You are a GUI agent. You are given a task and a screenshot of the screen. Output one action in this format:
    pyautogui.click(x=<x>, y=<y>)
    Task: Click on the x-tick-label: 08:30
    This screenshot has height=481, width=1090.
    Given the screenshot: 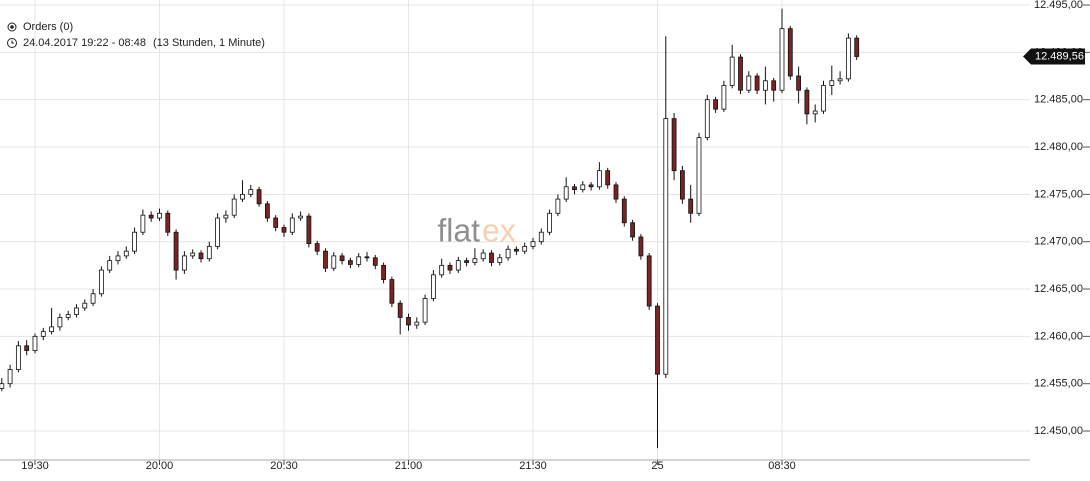 What is the action you would take?
    pyautogui.click(x=782, y=466)
    